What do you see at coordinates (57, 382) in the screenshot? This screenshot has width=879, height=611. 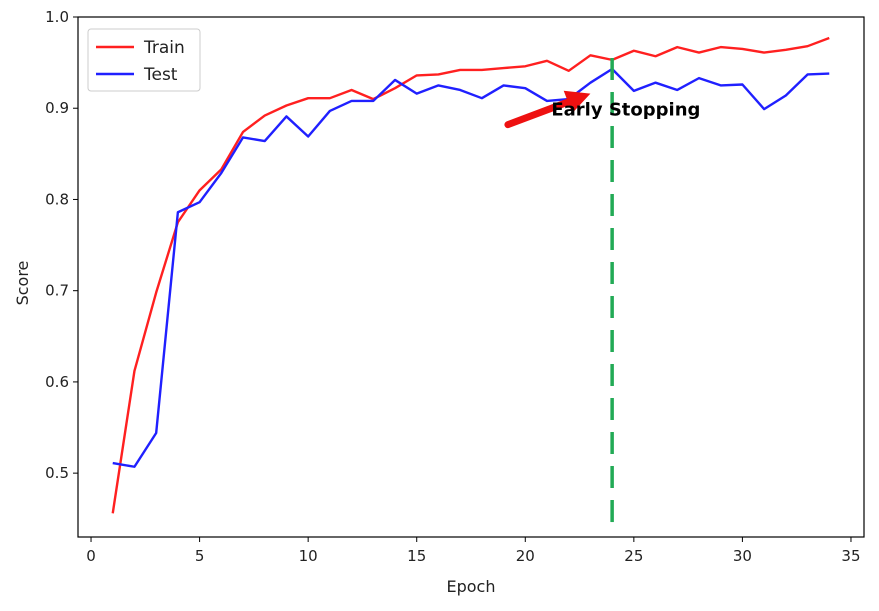 I see `y-tick-label: 0.6` at bounding box center [57, 382].